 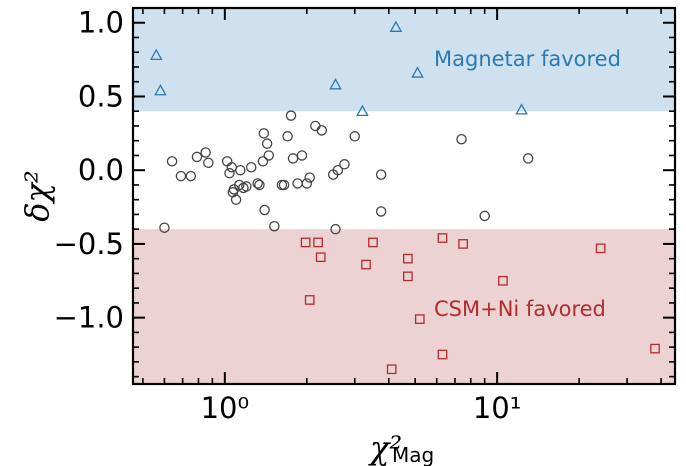 I want to click on x-tick-label: 10¹, so click(x=497, y=408).